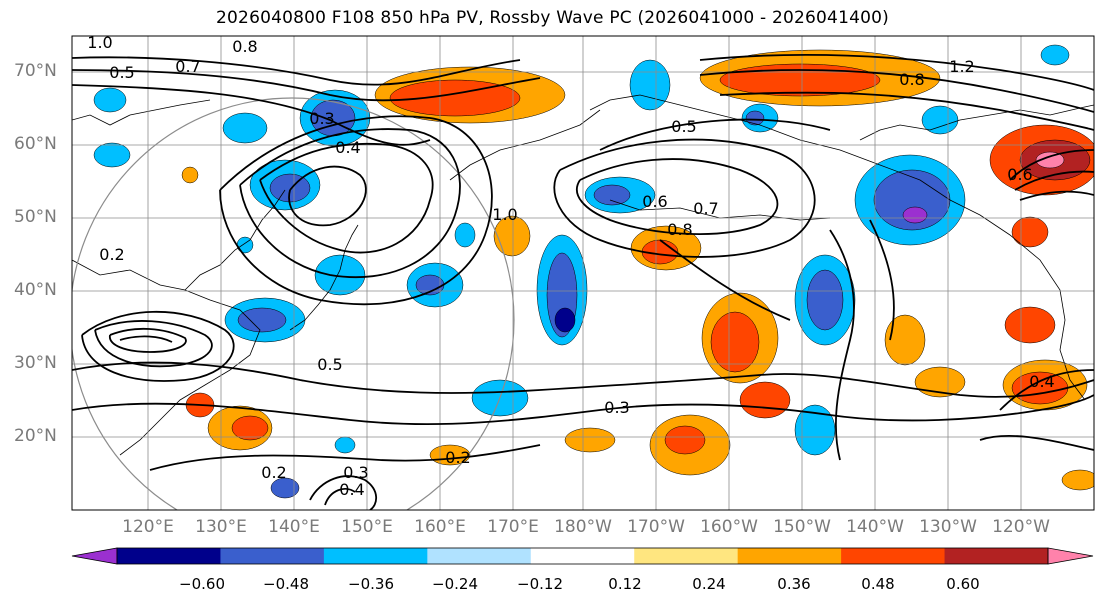 The width and height of the screenshot is (1105, 604). I want to click on colorbar-extend-low, so click(94, 556).